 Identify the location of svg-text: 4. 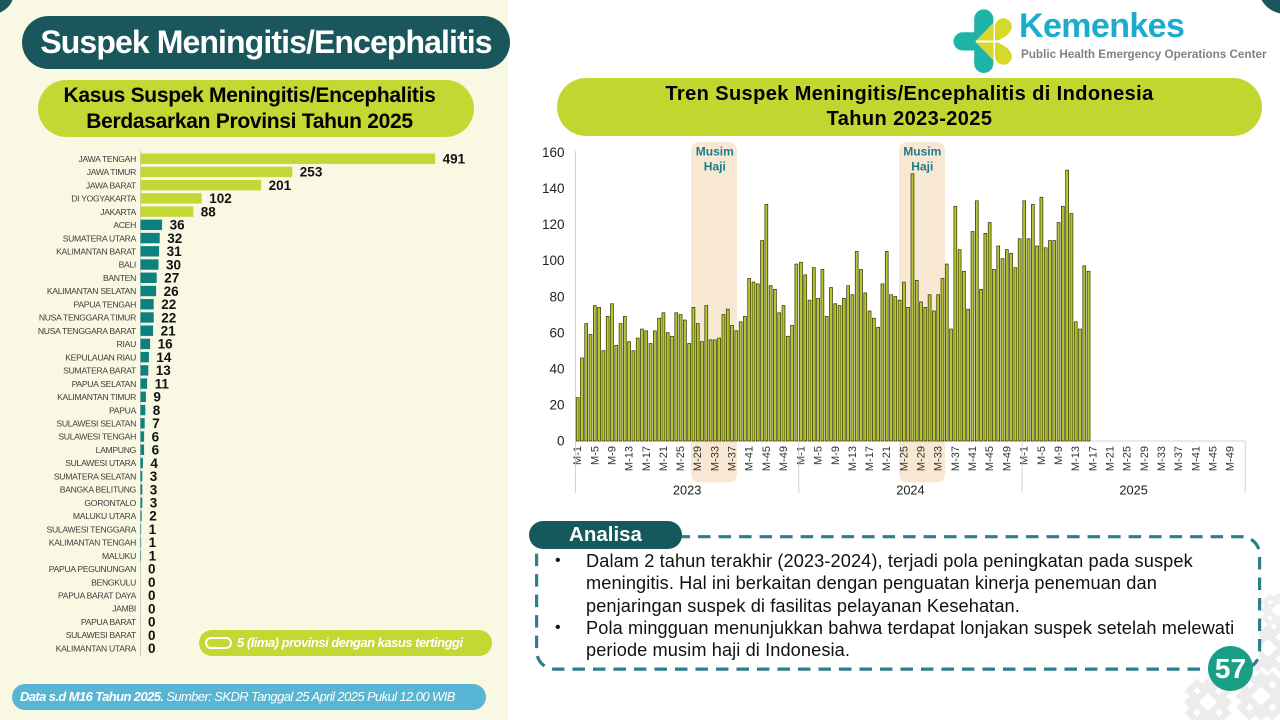
(154, 463).